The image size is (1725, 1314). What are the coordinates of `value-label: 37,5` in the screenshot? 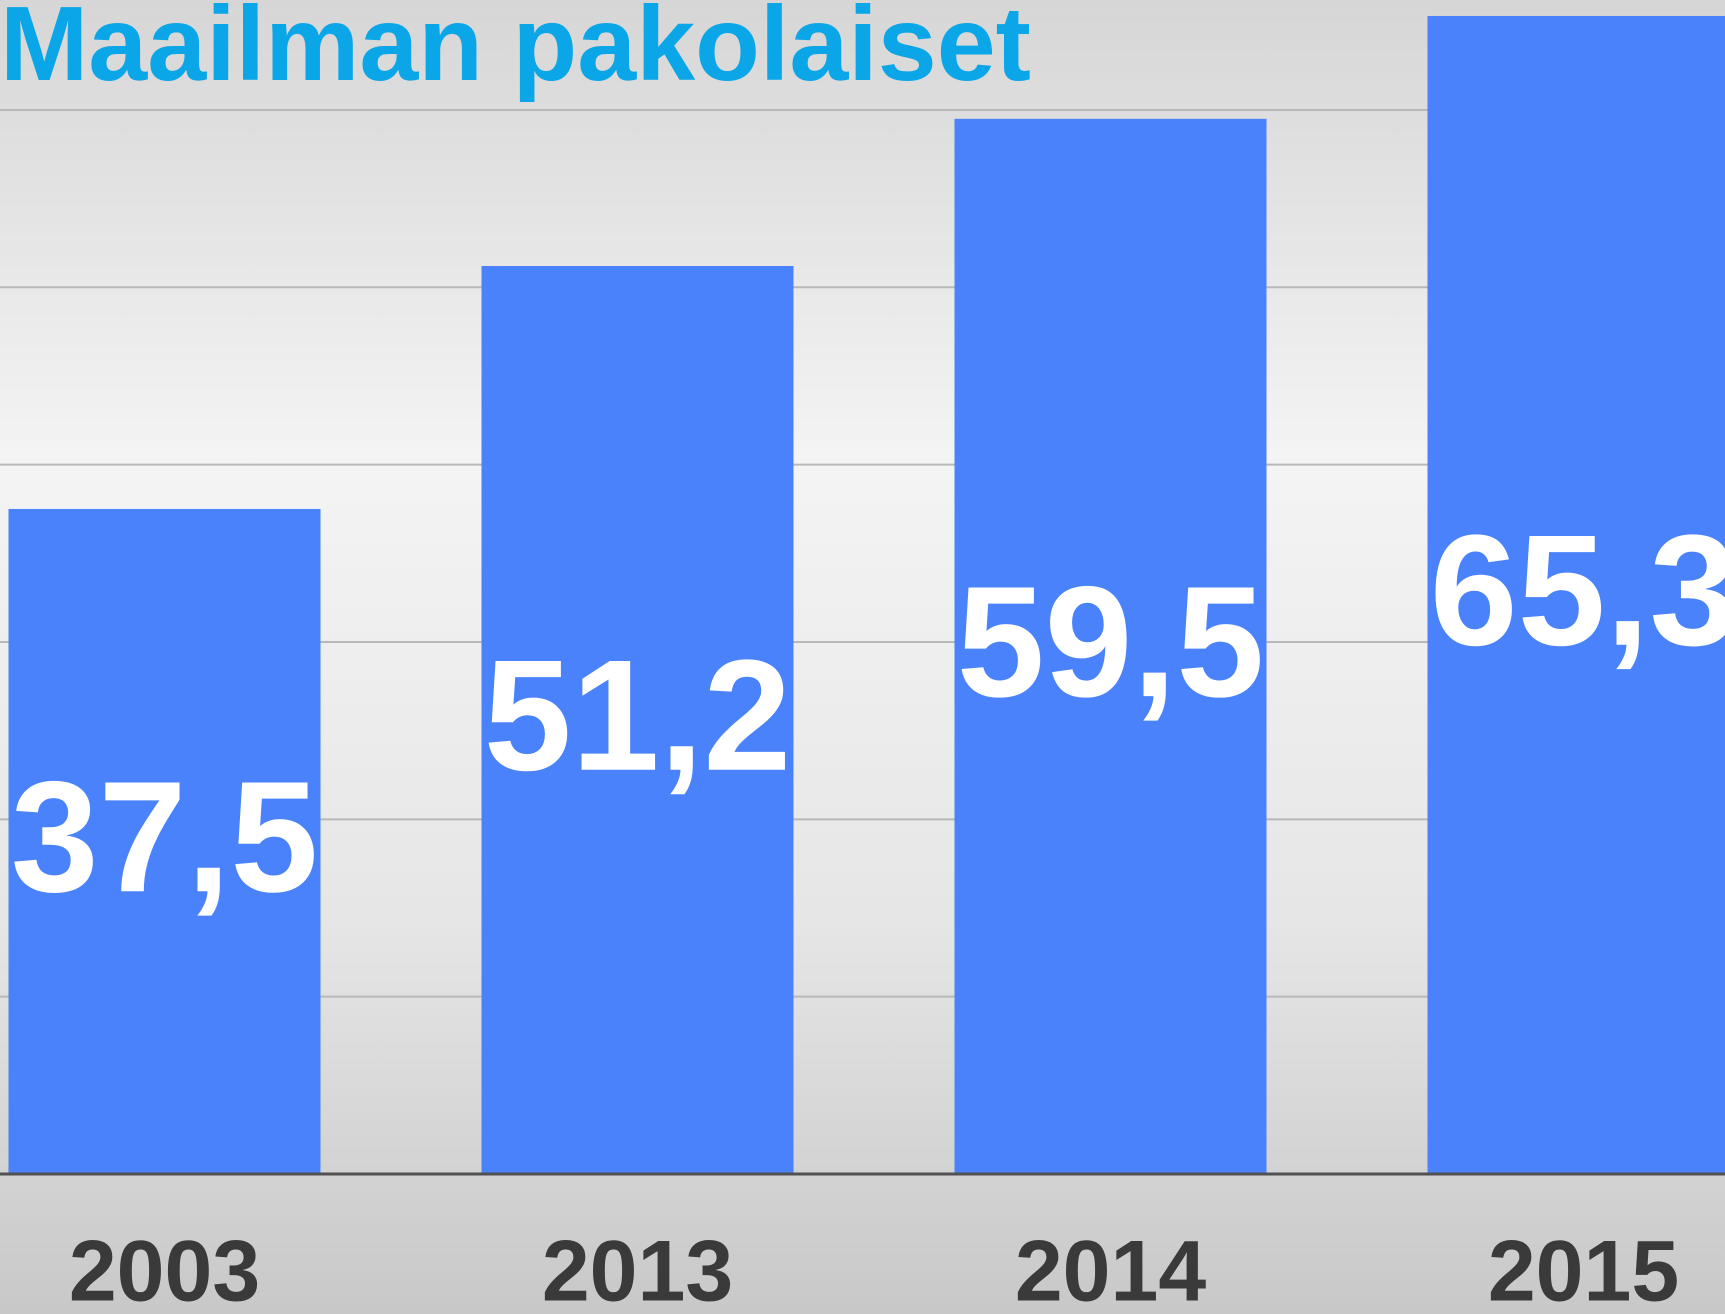 It's located at (165, 837).